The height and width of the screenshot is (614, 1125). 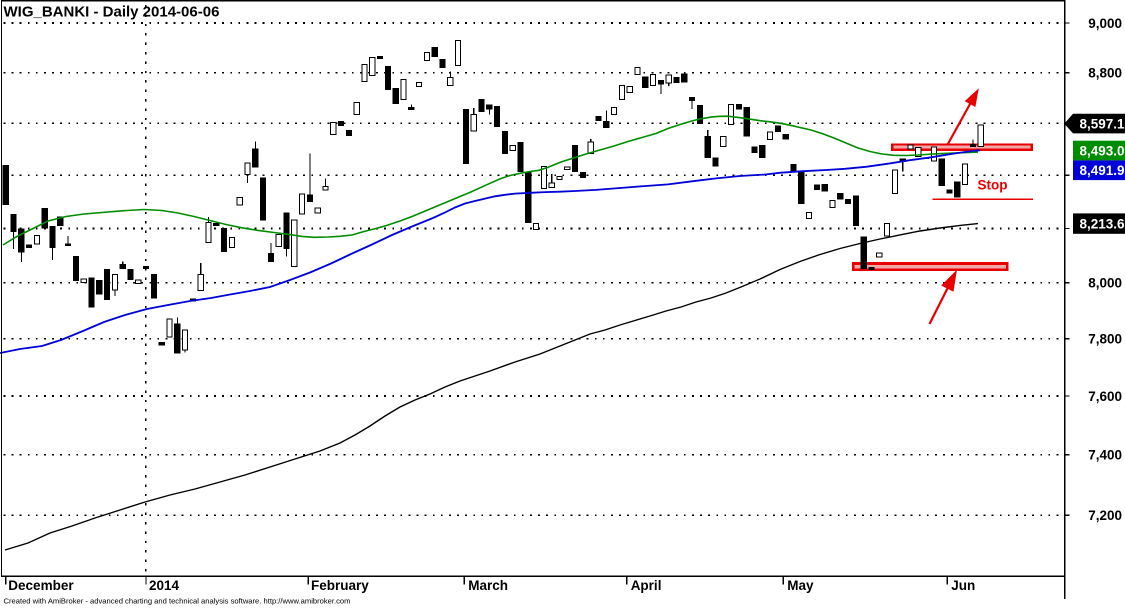 I want to click on svg-text: Stop, so click(x=993, y=185).